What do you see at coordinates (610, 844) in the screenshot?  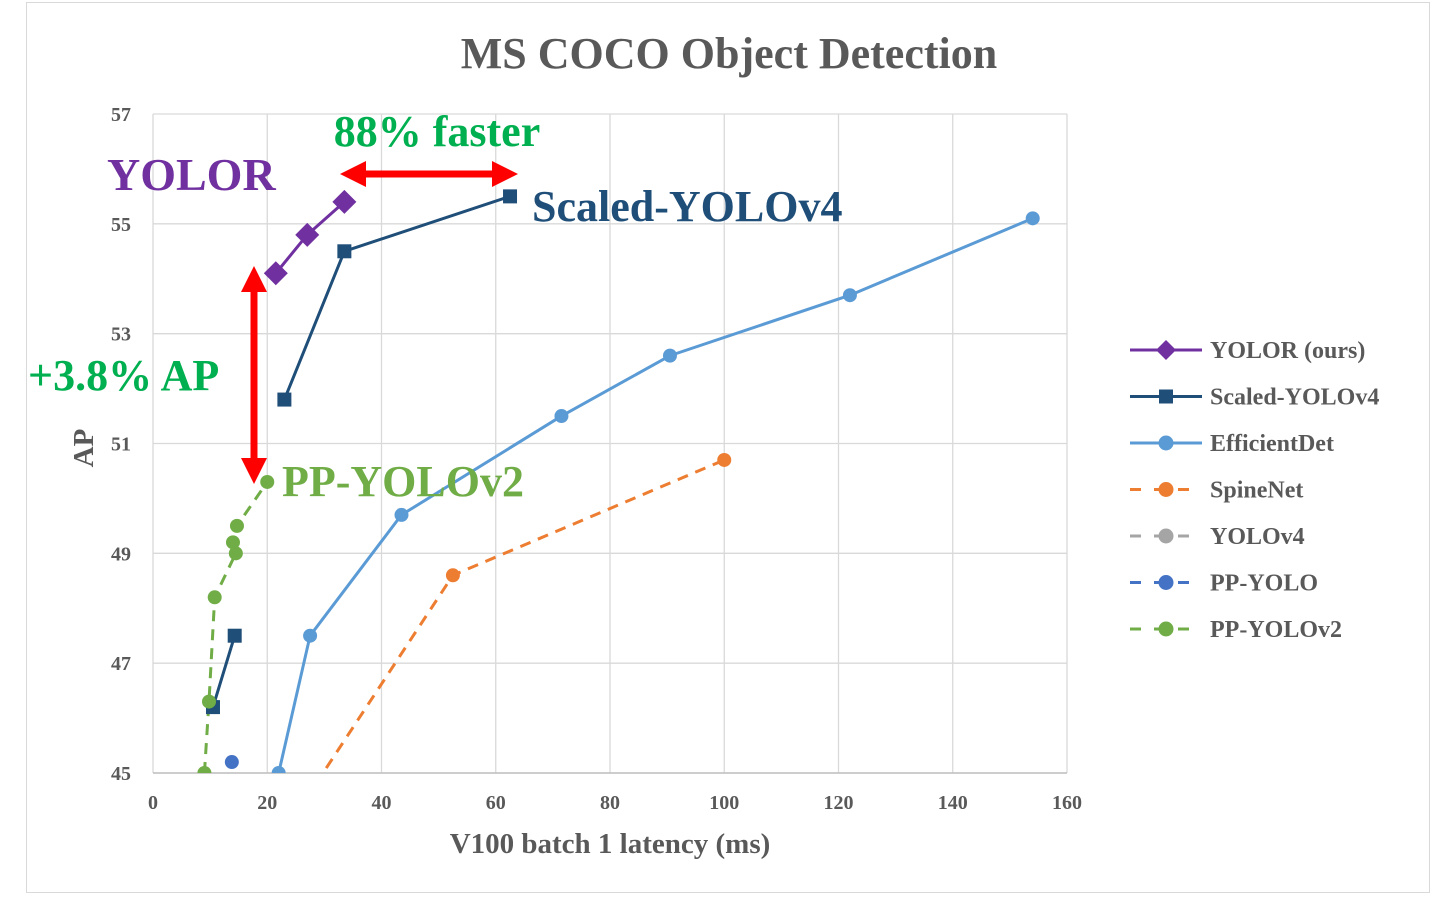 I see `x-axis-label: V100 batch 1 latency (ms)` at bounding box center [610, 844].